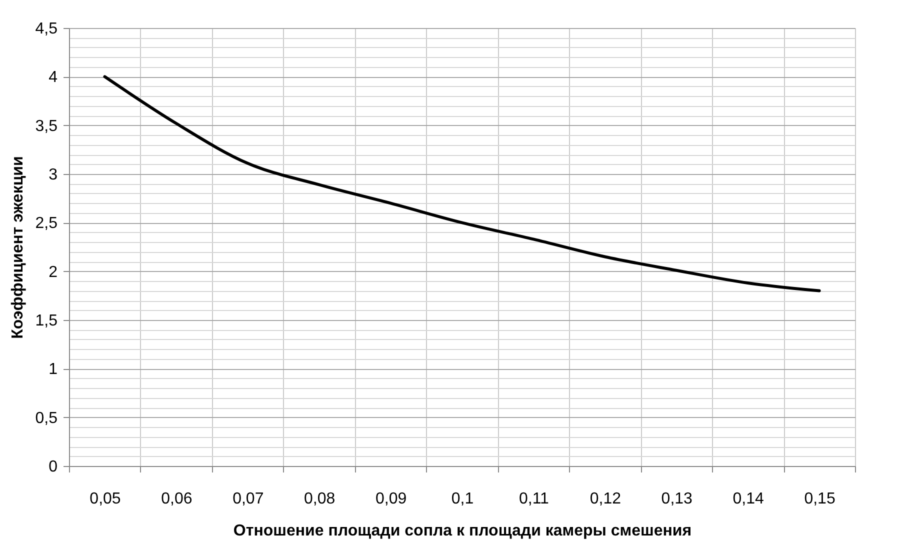 Image resolution: width=897 pixels, height=544 pixels. Describe the element at coordinates (53, 175) in the screenshot. I see `y-tick-label: 3` at that location.